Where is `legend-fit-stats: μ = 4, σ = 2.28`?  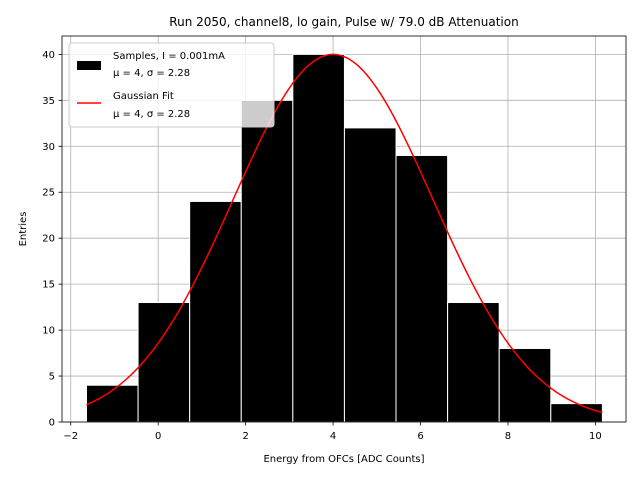
legend-fit-stats: μ = 4, σ = 2.28 is located at coordinates (151, 114).